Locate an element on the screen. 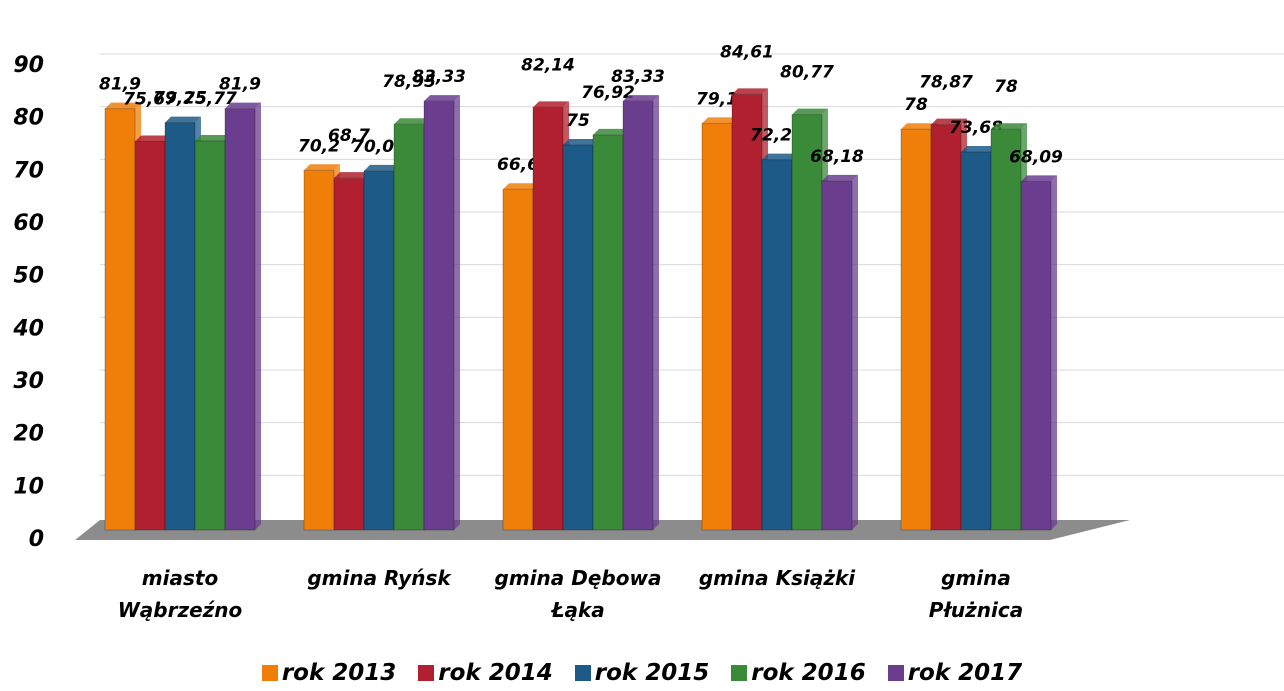 This screenshot has width=1284, height=691. legend-item: rok 2016 is located at coordinates (798, 673).